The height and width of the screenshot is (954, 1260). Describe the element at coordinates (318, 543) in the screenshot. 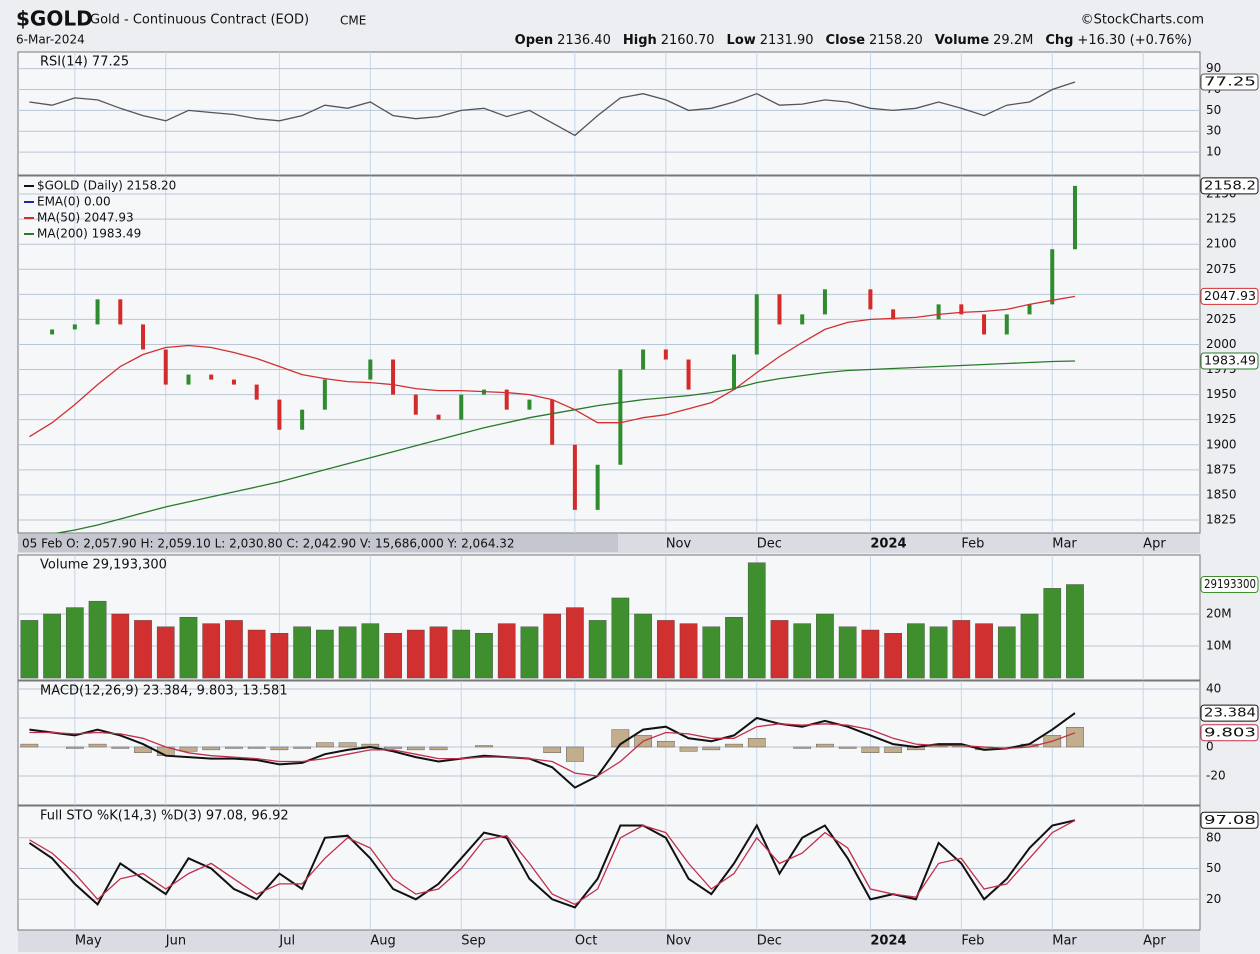

I see `info-strip-bg` at that location.